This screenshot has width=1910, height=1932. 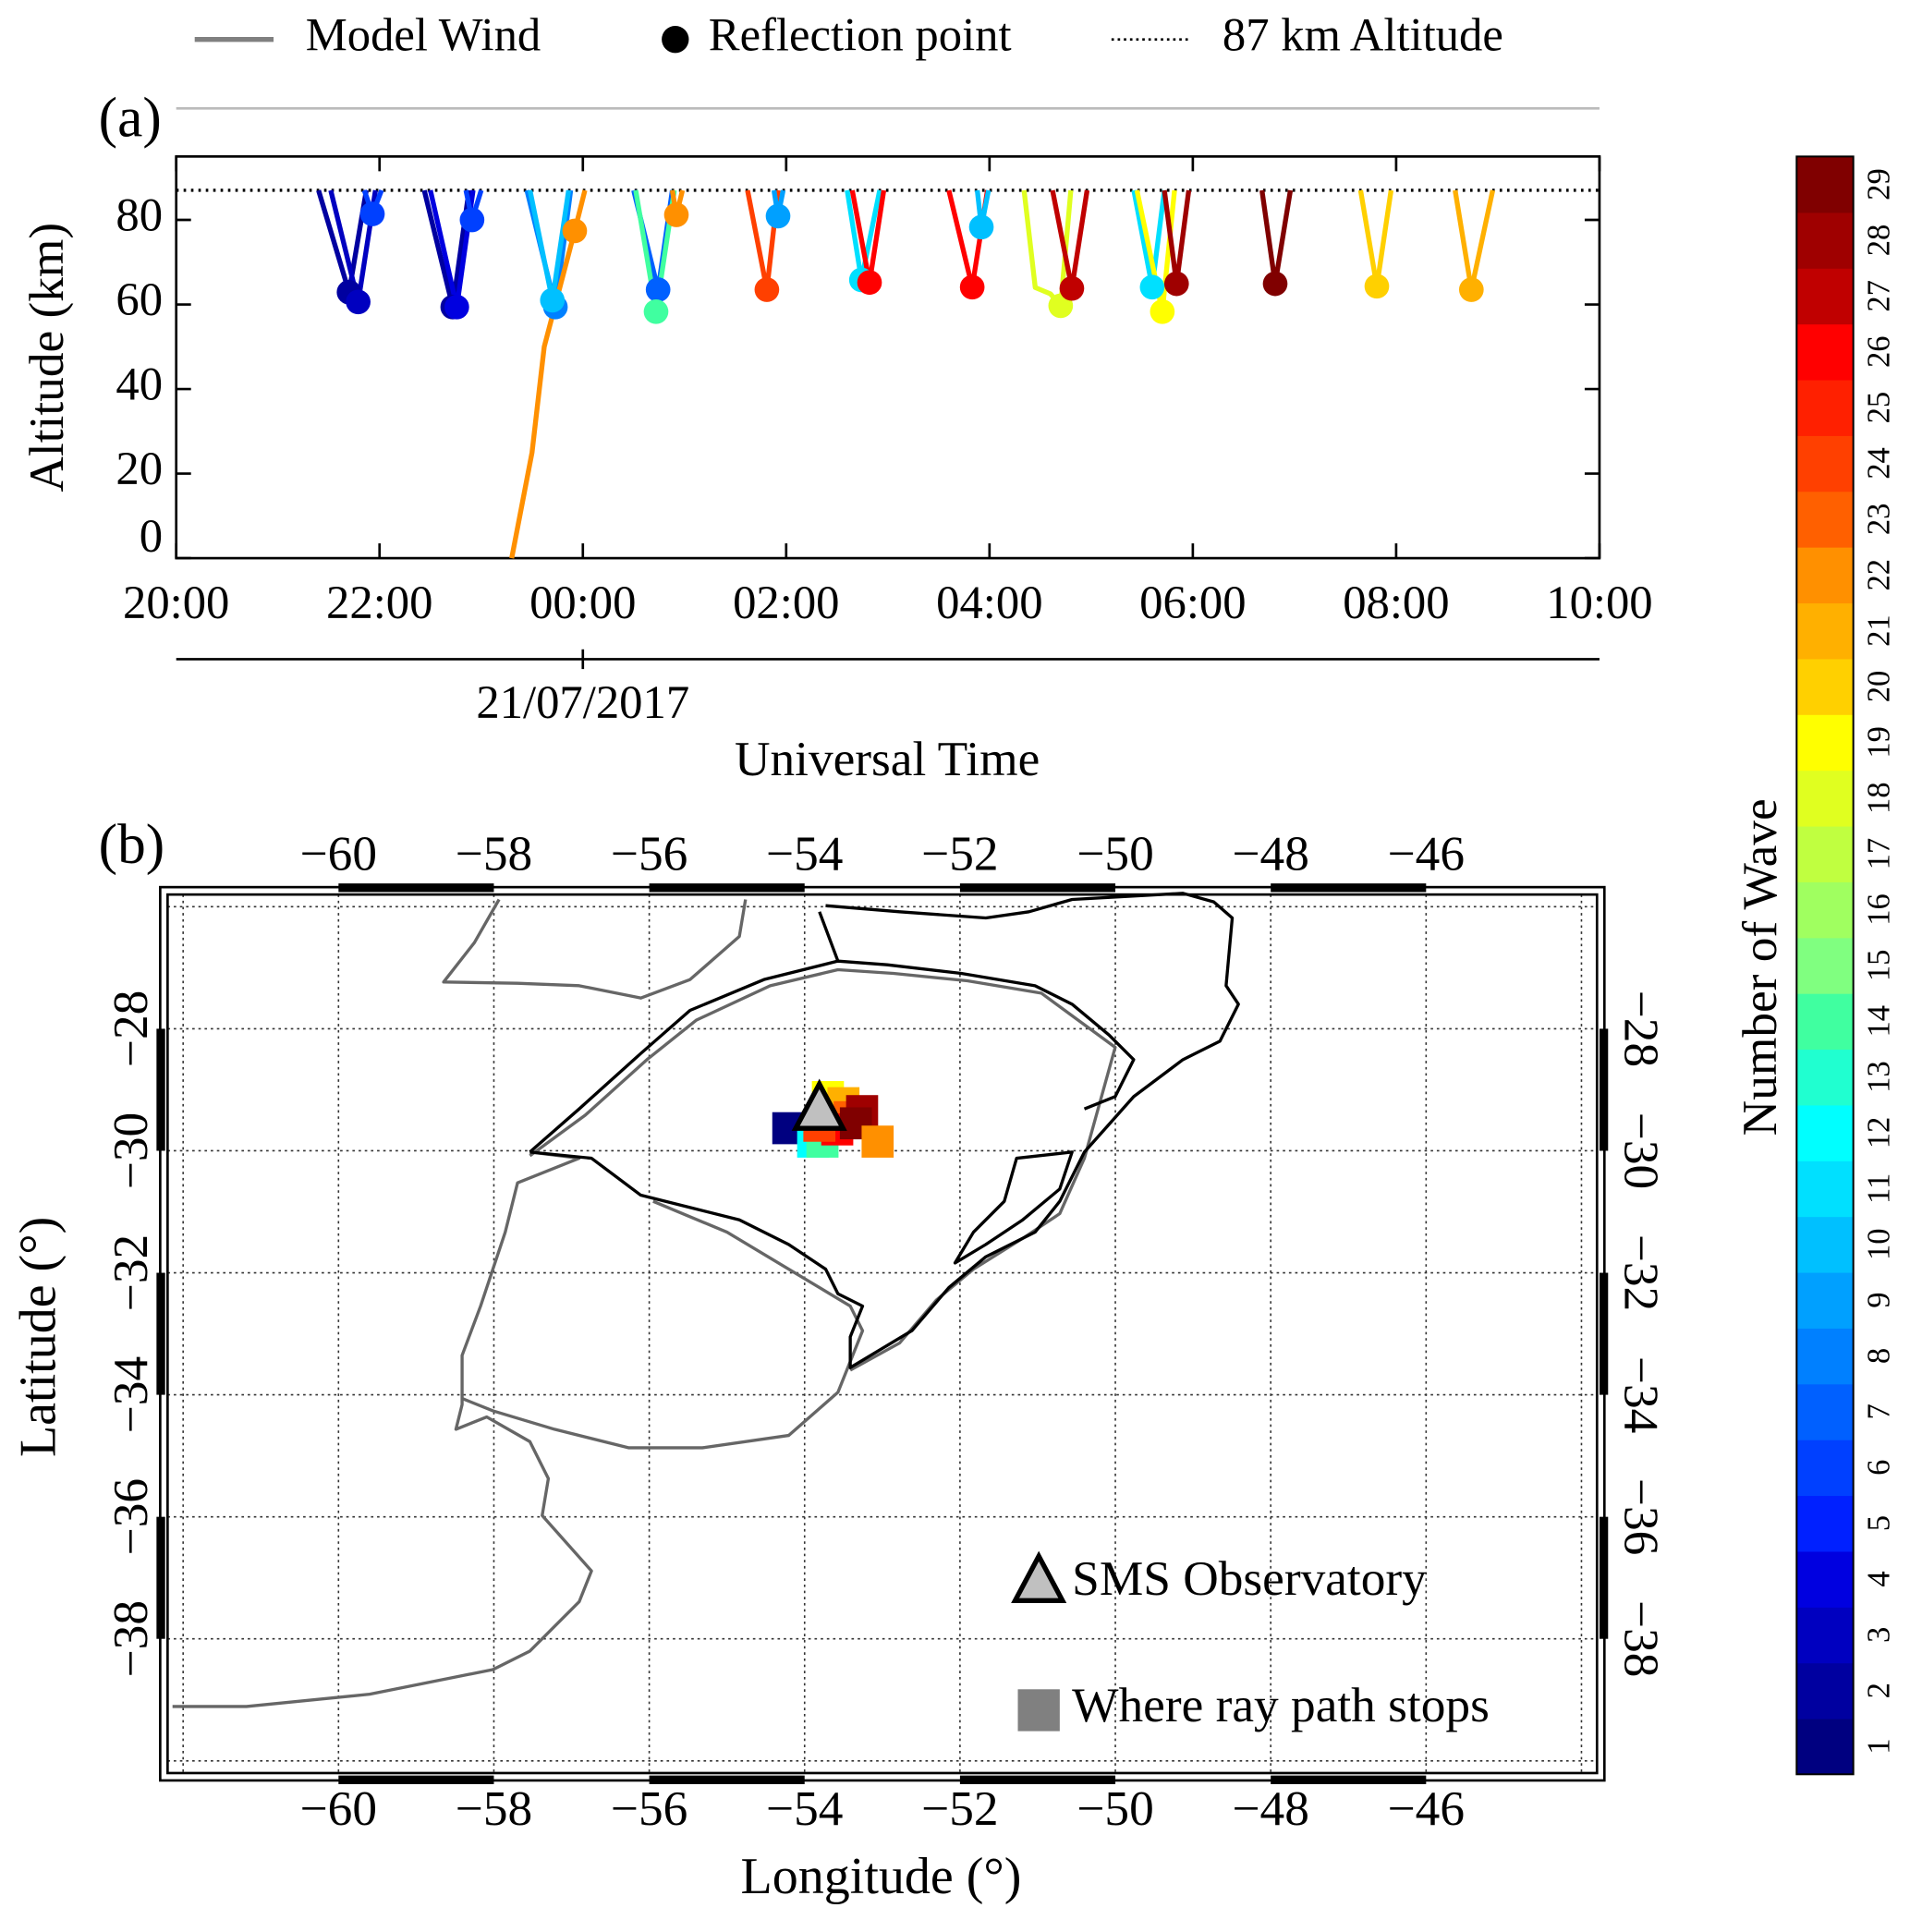 I want to click on legend-marker, so click(x=1038, y=1710).